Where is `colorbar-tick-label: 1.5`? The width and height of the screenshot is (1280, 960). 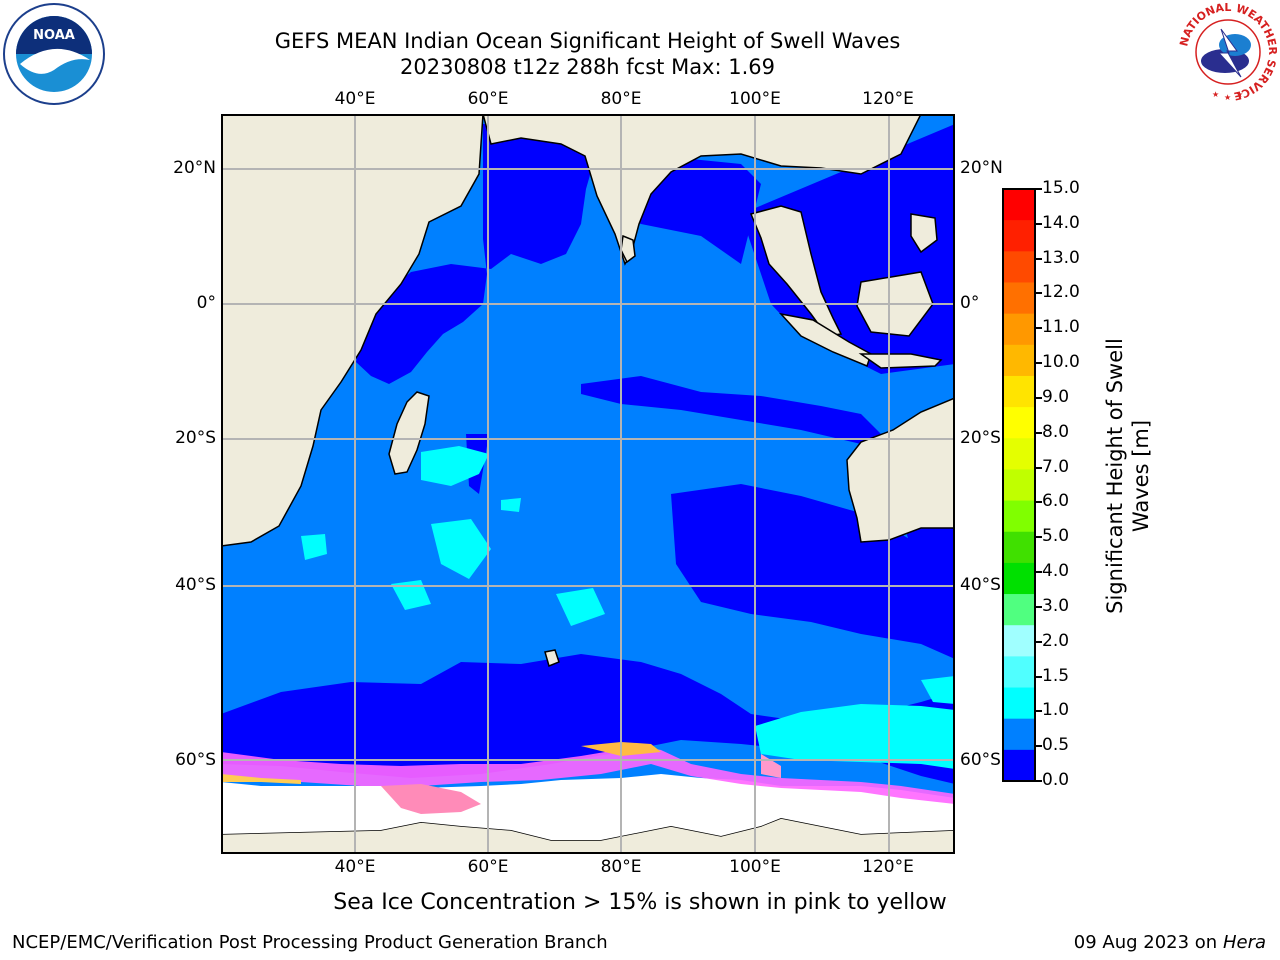
colorbar-tick-label: 1.5 is located at coordinates (1056, 675).